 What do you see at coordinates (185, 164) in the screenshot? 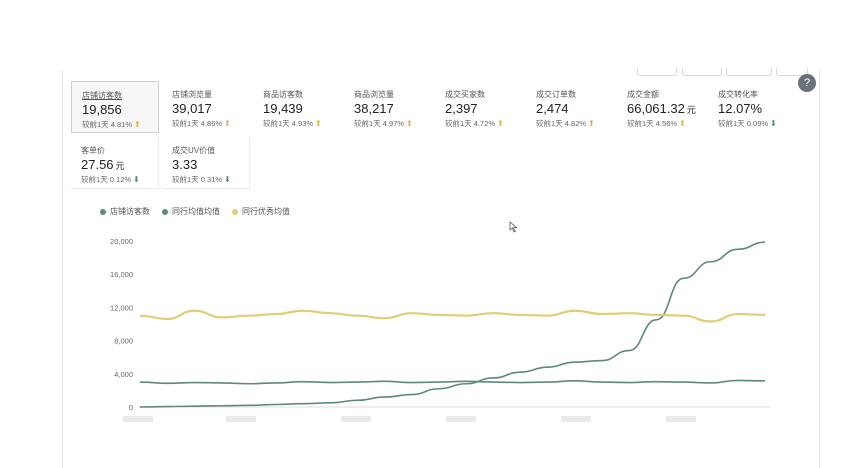
I see `metric-value: 3.33` at bounding box center [185, 164].